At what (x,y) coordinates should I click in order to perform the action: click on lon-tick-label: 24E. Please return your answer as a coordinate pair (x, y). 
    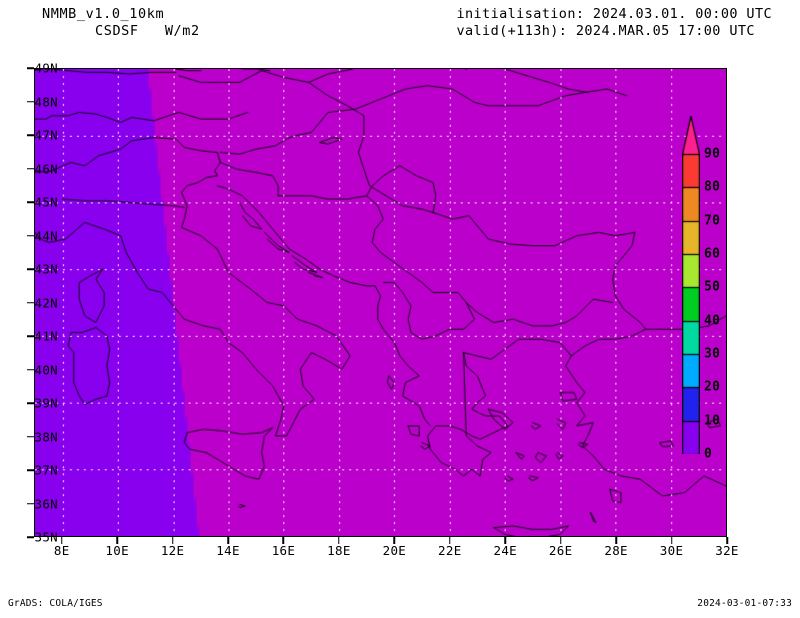
    Looking at the image, I should click on (505, 550).